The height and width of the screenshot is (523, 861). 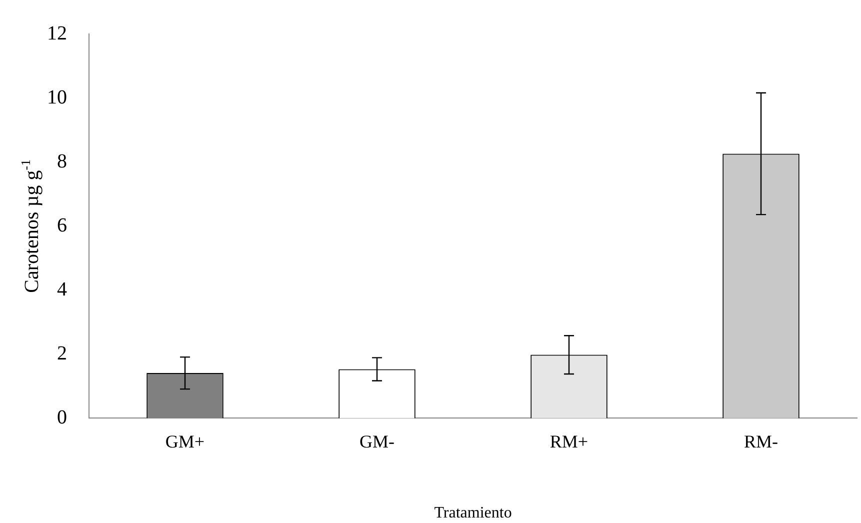 I want to click on y-tick-label: 8, so click(x=62, y=161).